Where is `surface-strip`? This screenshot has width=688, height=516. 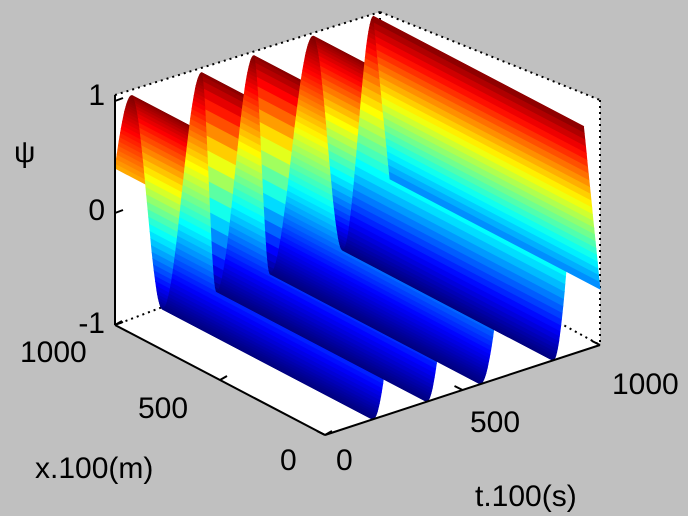 surface-strip is located at coordinates (494, 230).